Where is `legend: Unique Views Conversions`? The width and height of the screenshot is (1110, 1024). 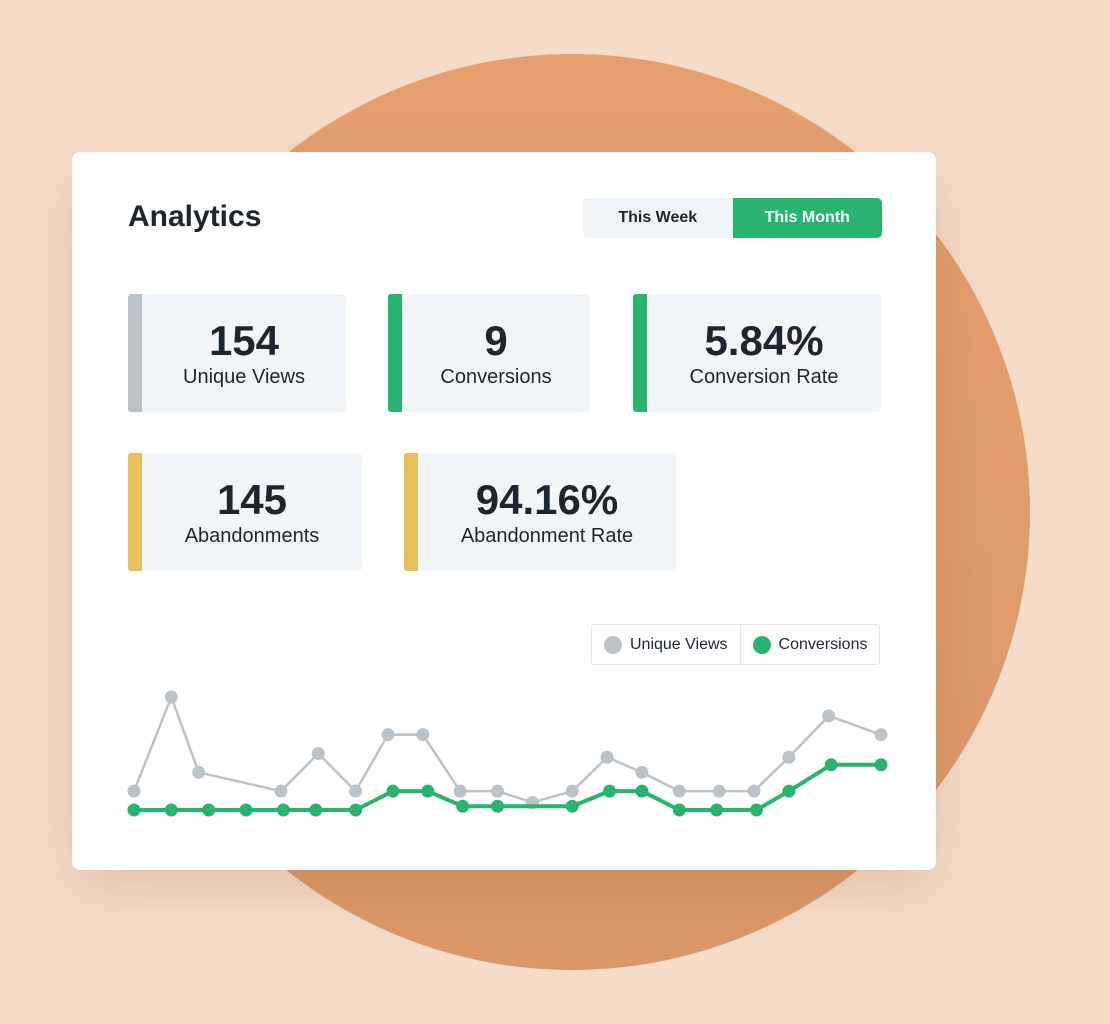
legend: Unique Views Conversions is located at coordinates (736, 644).